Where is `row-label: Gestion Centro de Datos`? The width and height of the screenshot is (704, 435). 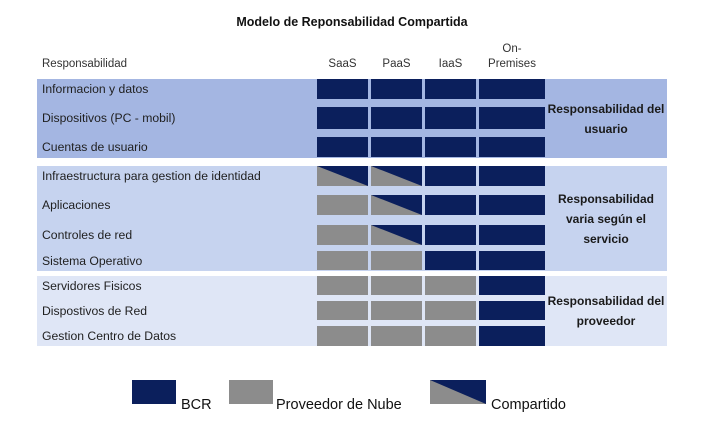
row-label: Gestion Centro de Datos is located at coordinates (109, 336).